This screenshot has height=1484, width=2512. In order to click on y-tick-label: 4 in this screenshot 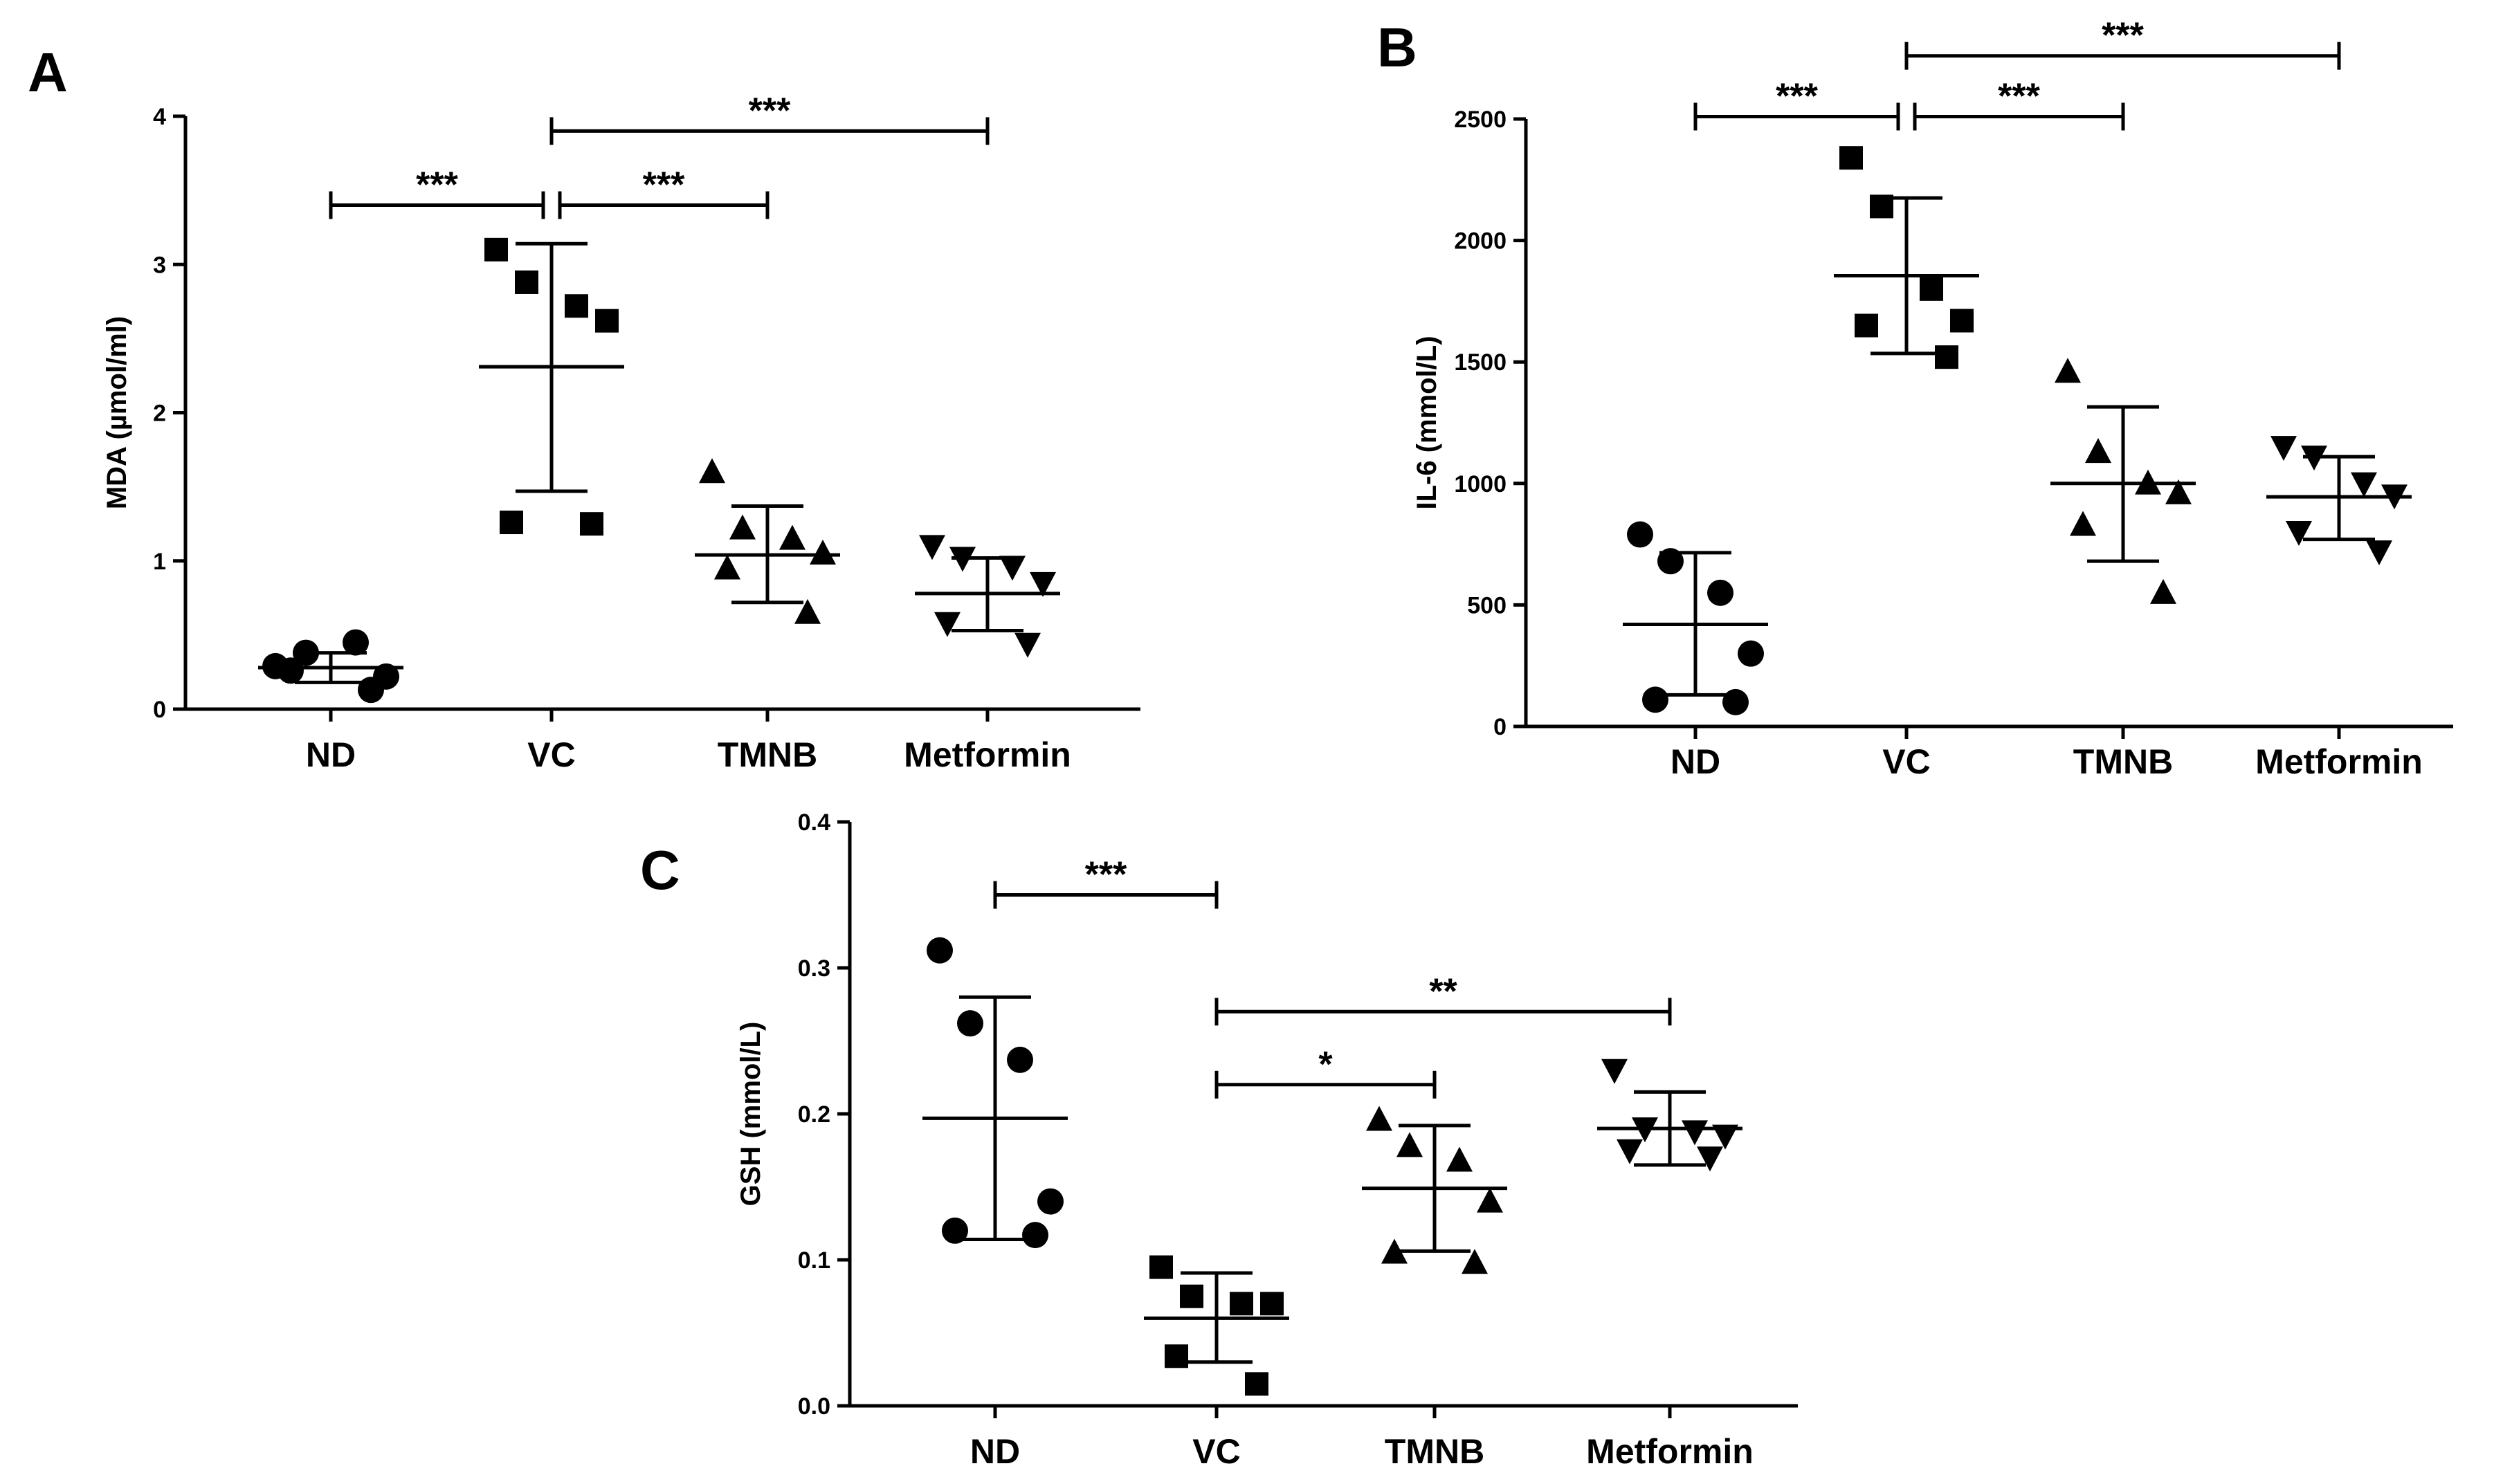, I will do `click(159, 117)`.